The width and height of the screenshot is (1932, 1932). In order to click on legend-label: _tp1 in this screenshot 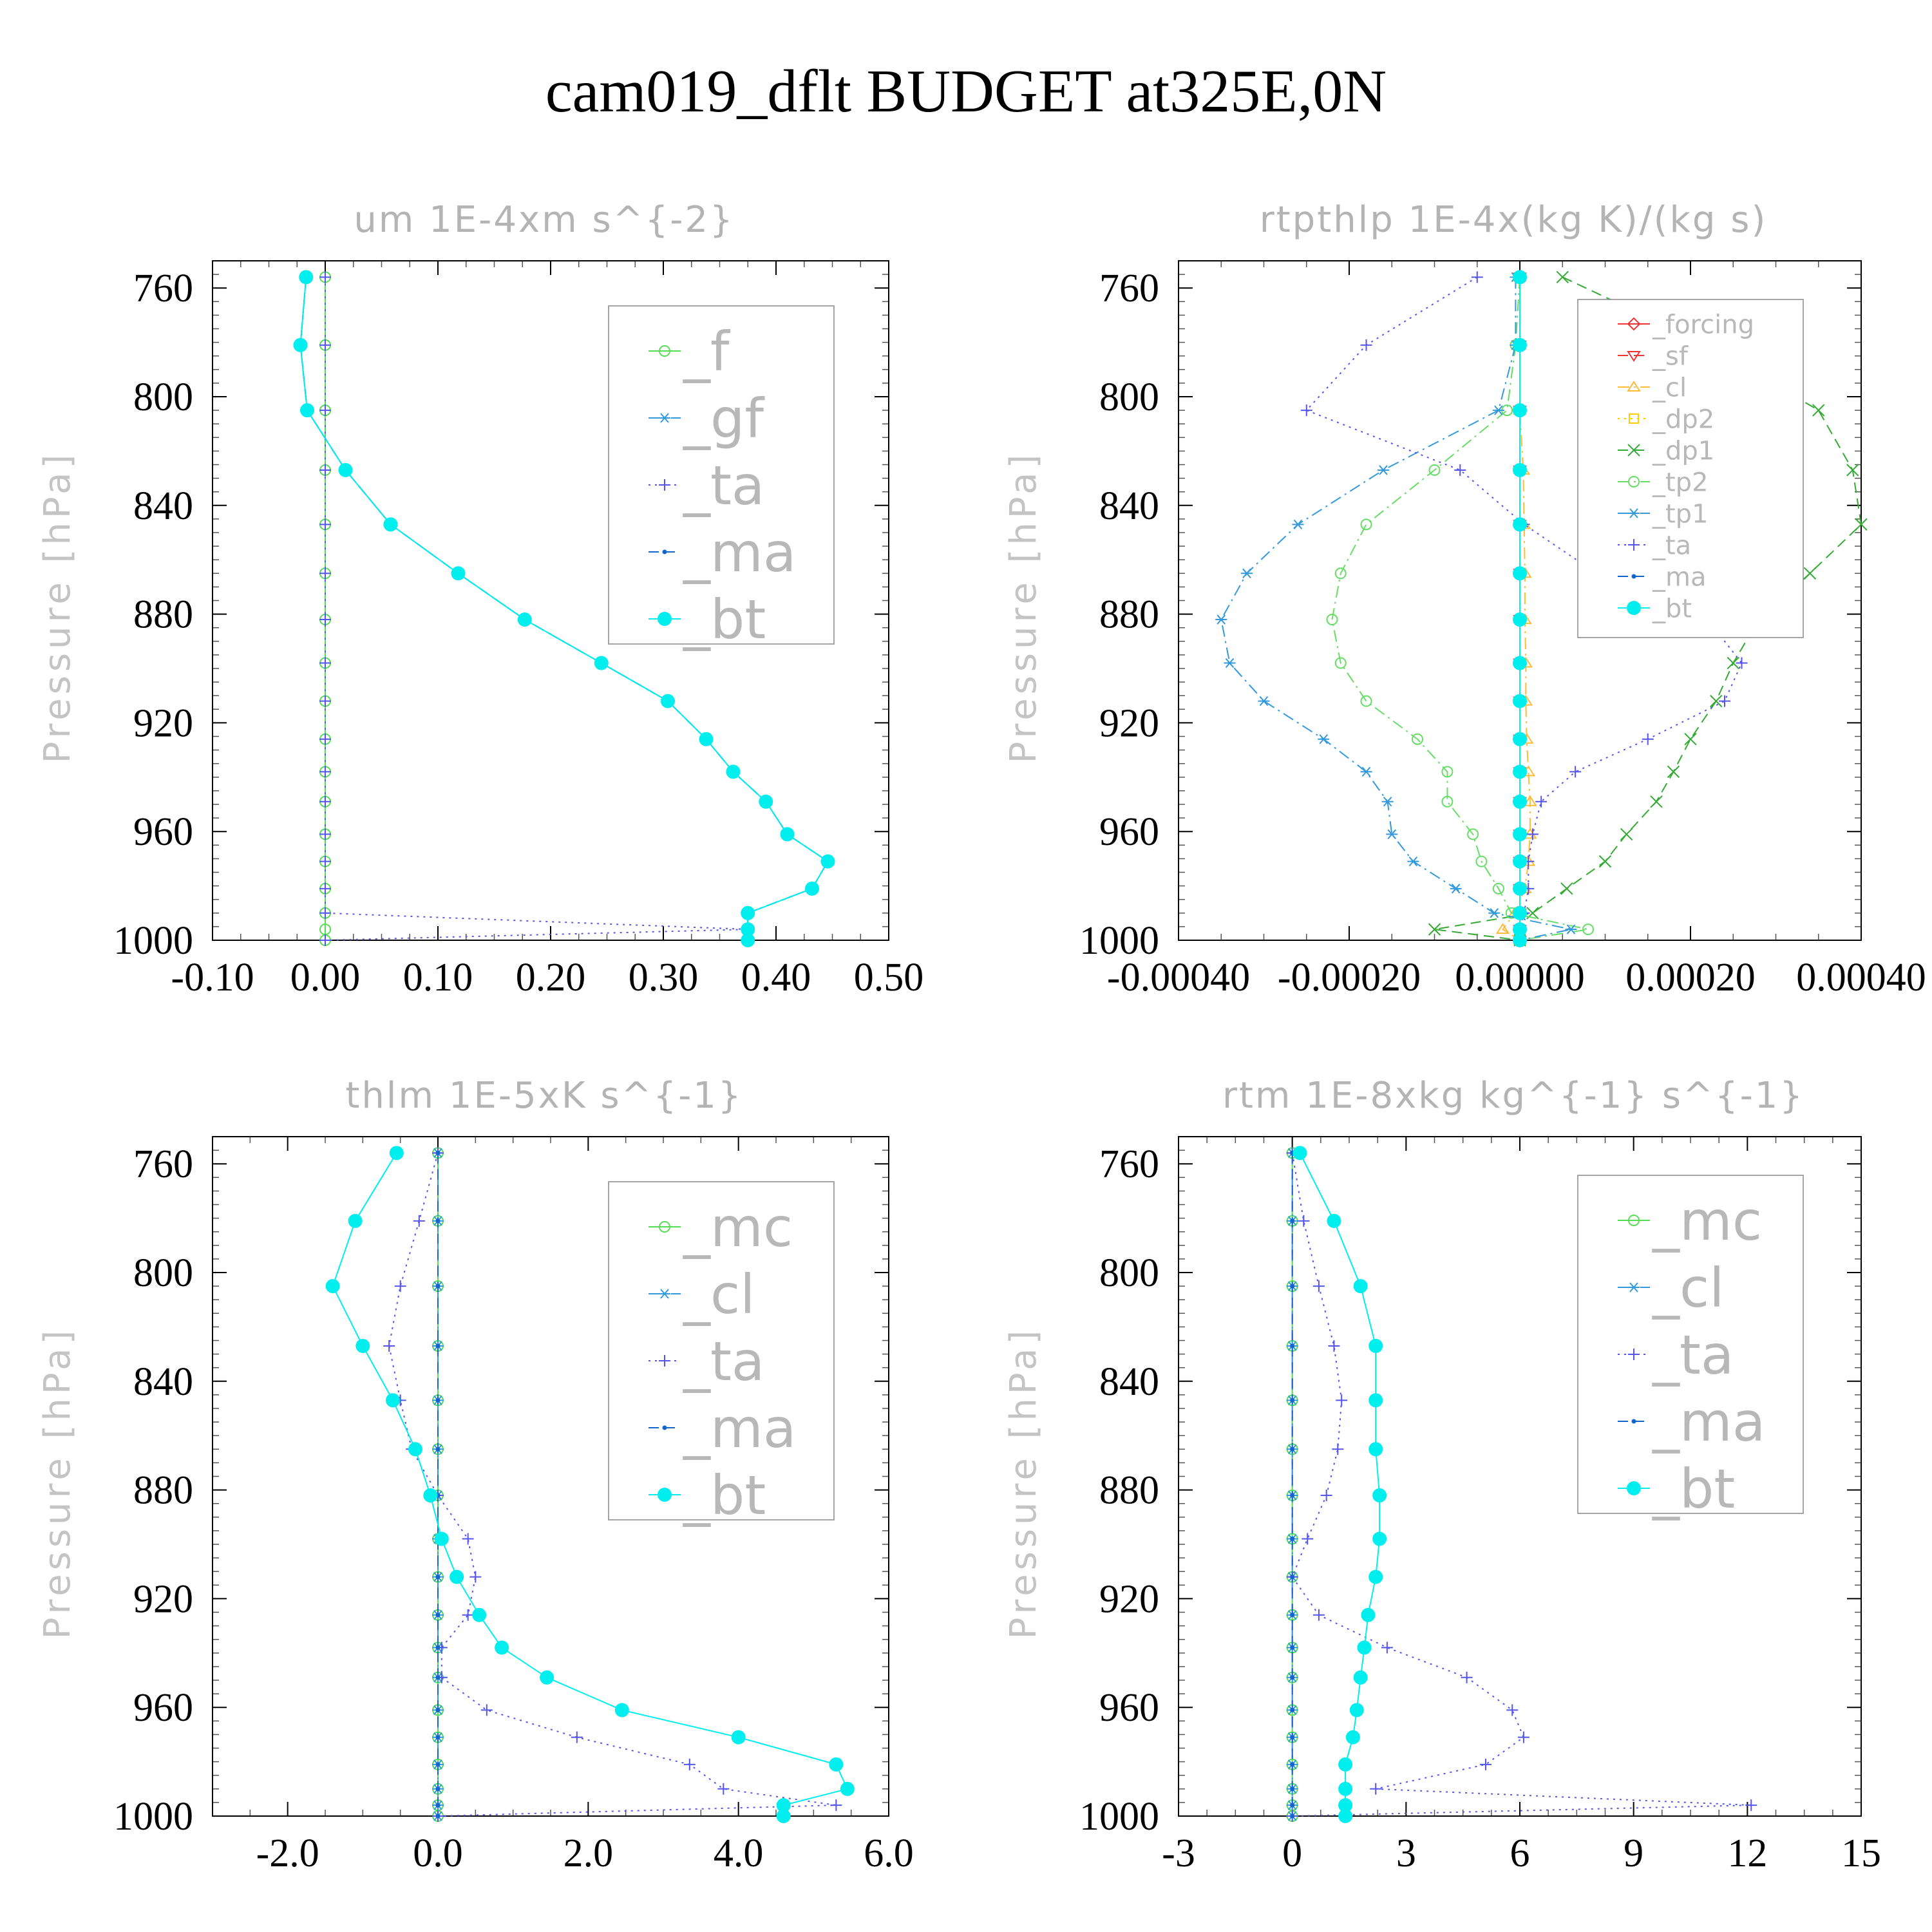, I will do `click(1680, 514)`.